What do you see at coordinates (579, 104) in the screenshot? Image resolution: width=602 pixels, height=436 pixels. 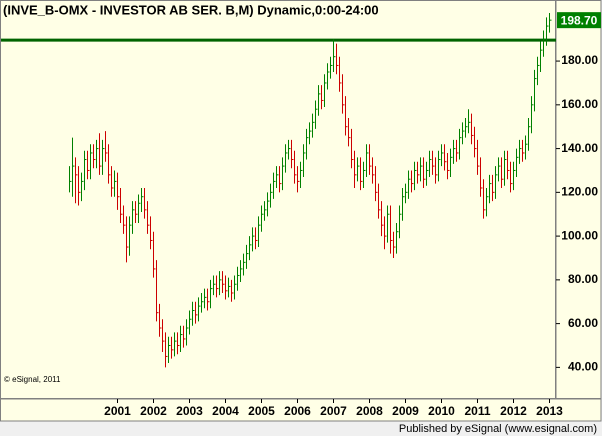 I see `y-tick-label: 160.00` at bounding box center [579, 104].